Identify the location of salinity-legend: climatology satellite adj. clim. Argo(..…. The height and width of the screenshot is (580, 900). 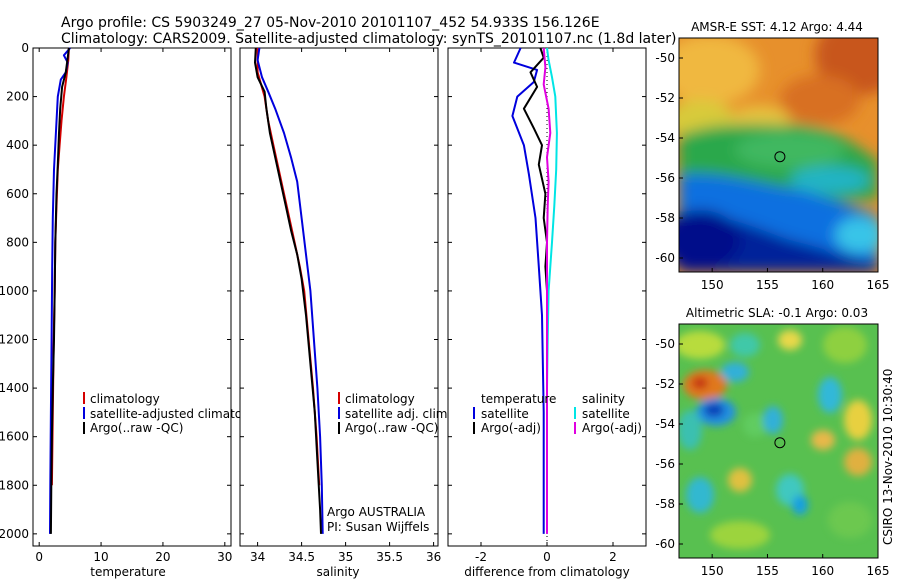
(394, 413).